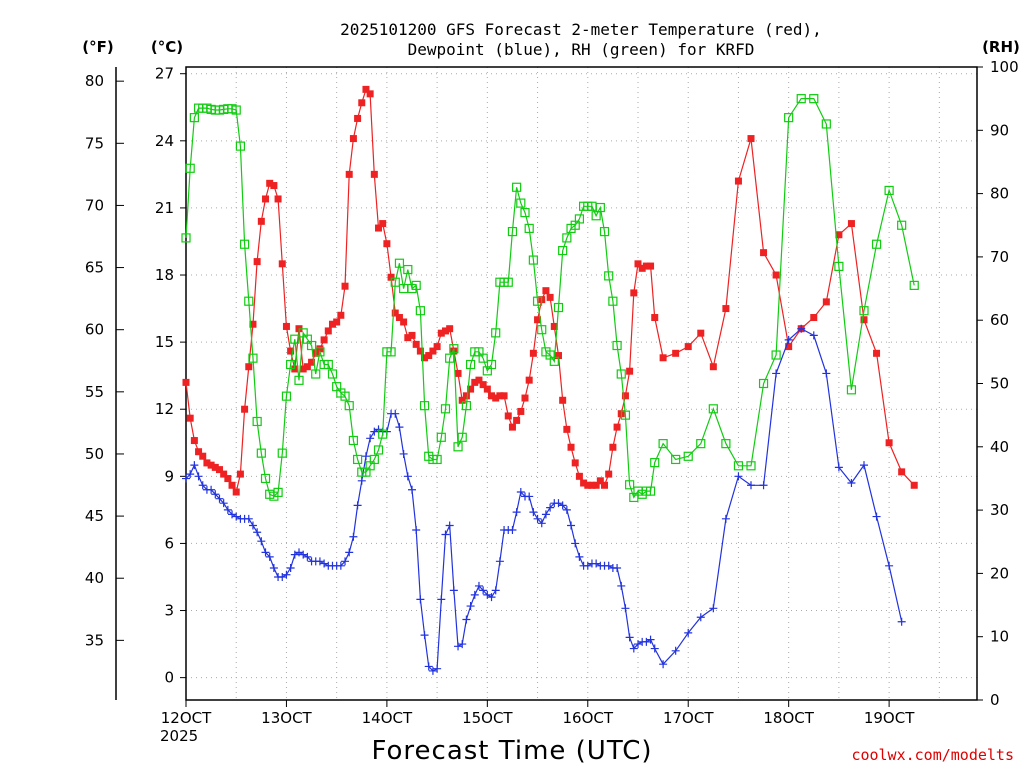 This screenshot has width=1024, height=768. I want to click on rh-tick-label: 100, so click(1004, 67).